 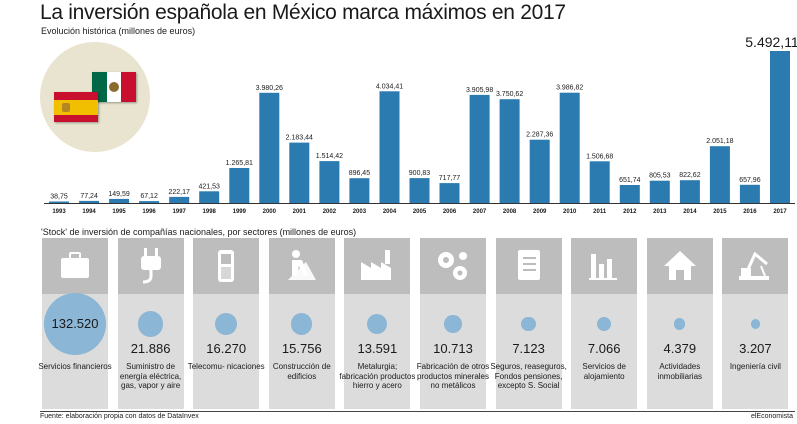 I want to click on sector-card: 15.756 Construcción de edificios, so click(x=301, y=323).